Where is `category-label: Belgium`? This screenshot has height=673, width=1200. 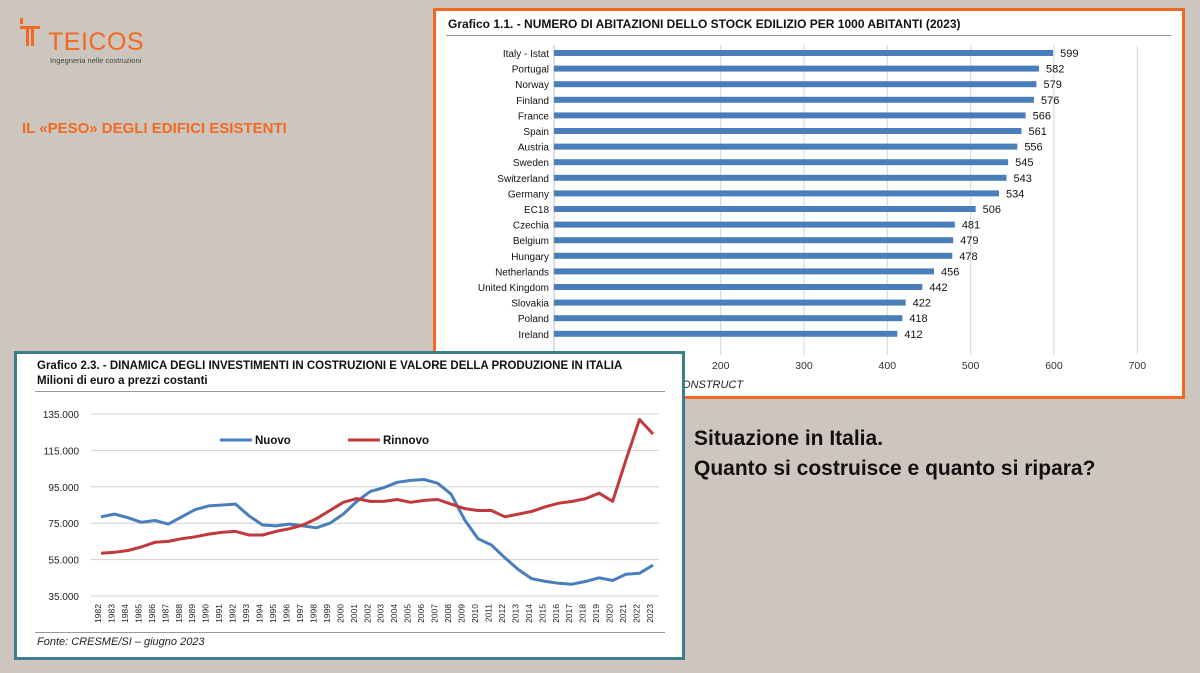 category-label: Belgium is located at coordinates (531, 241).